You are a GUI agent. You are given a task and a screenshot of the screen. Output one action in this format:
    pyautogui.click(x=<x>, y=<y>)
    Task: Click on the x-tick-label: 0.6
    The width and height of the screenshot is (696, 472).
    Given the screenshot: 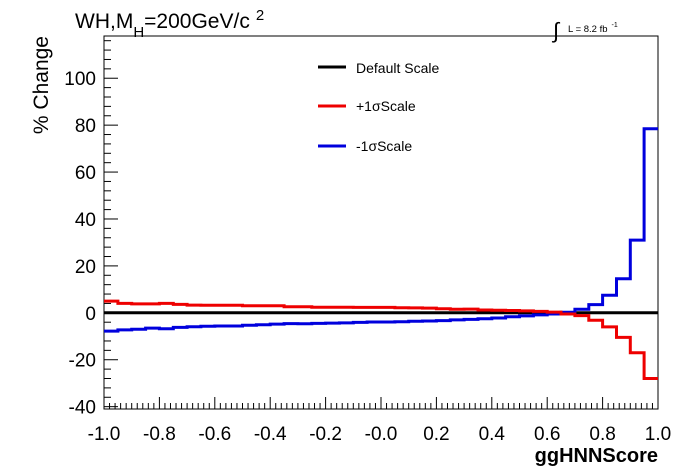 What is the action you would take?
    pyautogui.click(x=547, y=434)
    